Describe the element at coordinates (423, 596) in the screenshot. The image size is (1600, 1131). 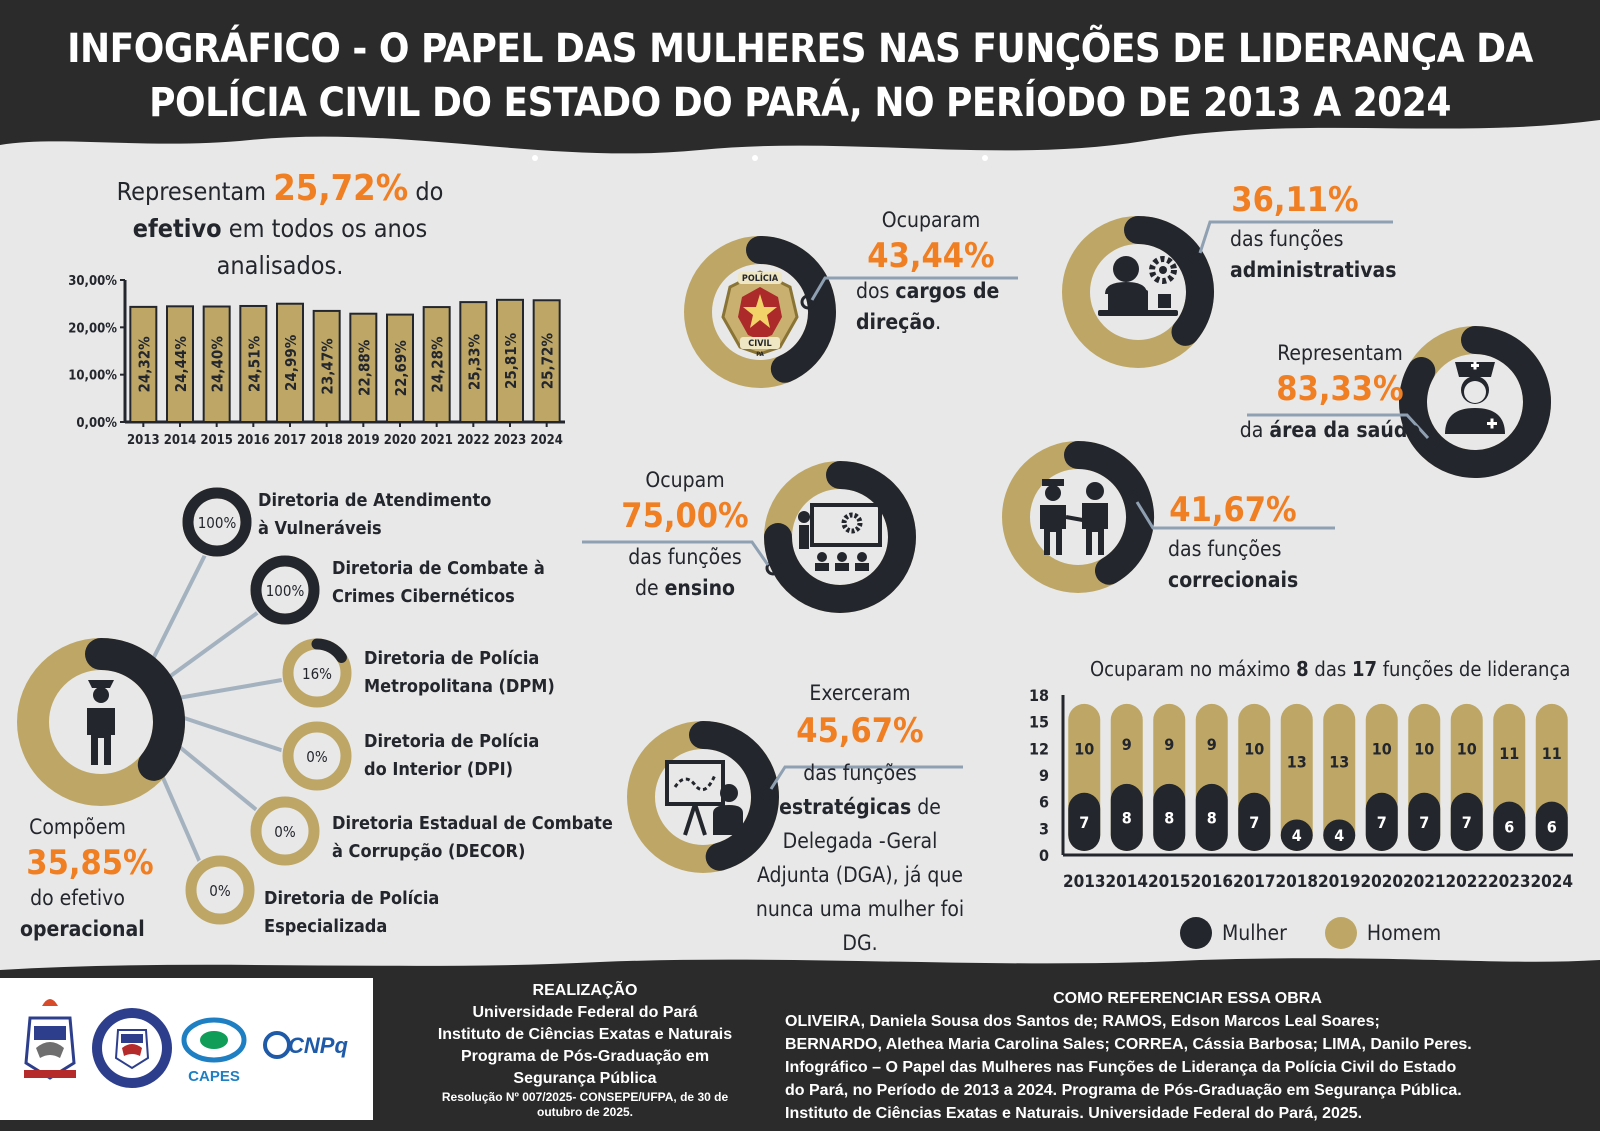
I see `diretoria-label-1-l2: Crimes Cibernéticos` at that location.